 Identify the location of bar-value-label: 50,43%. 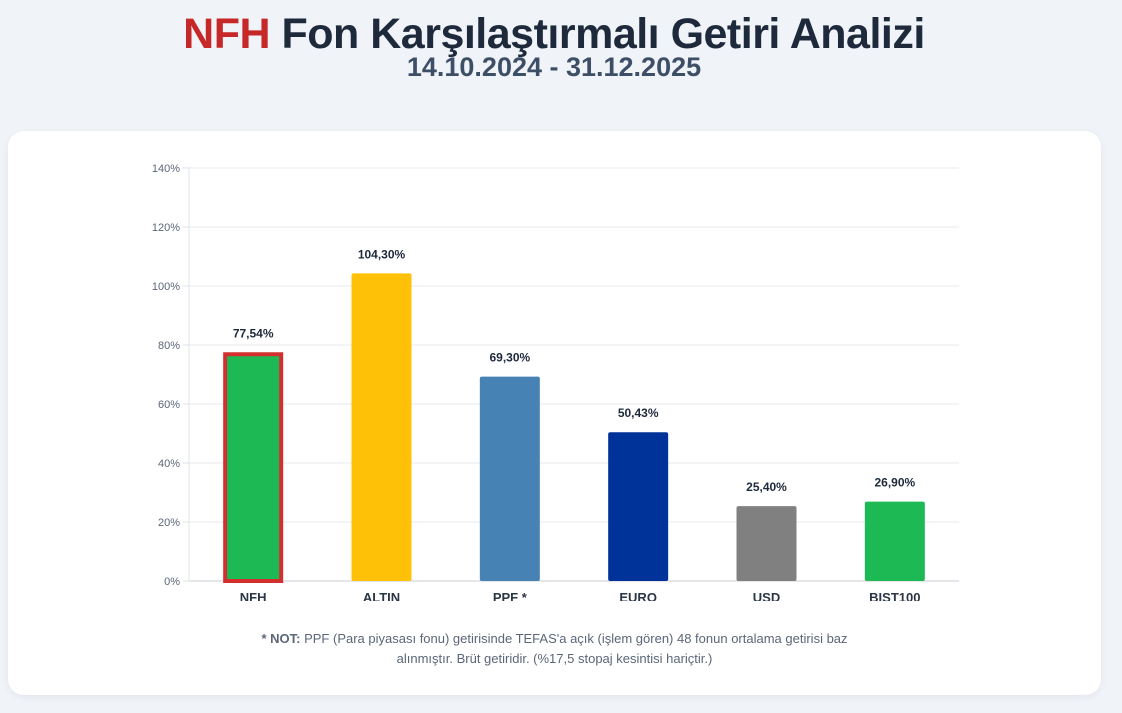
(638, 413).